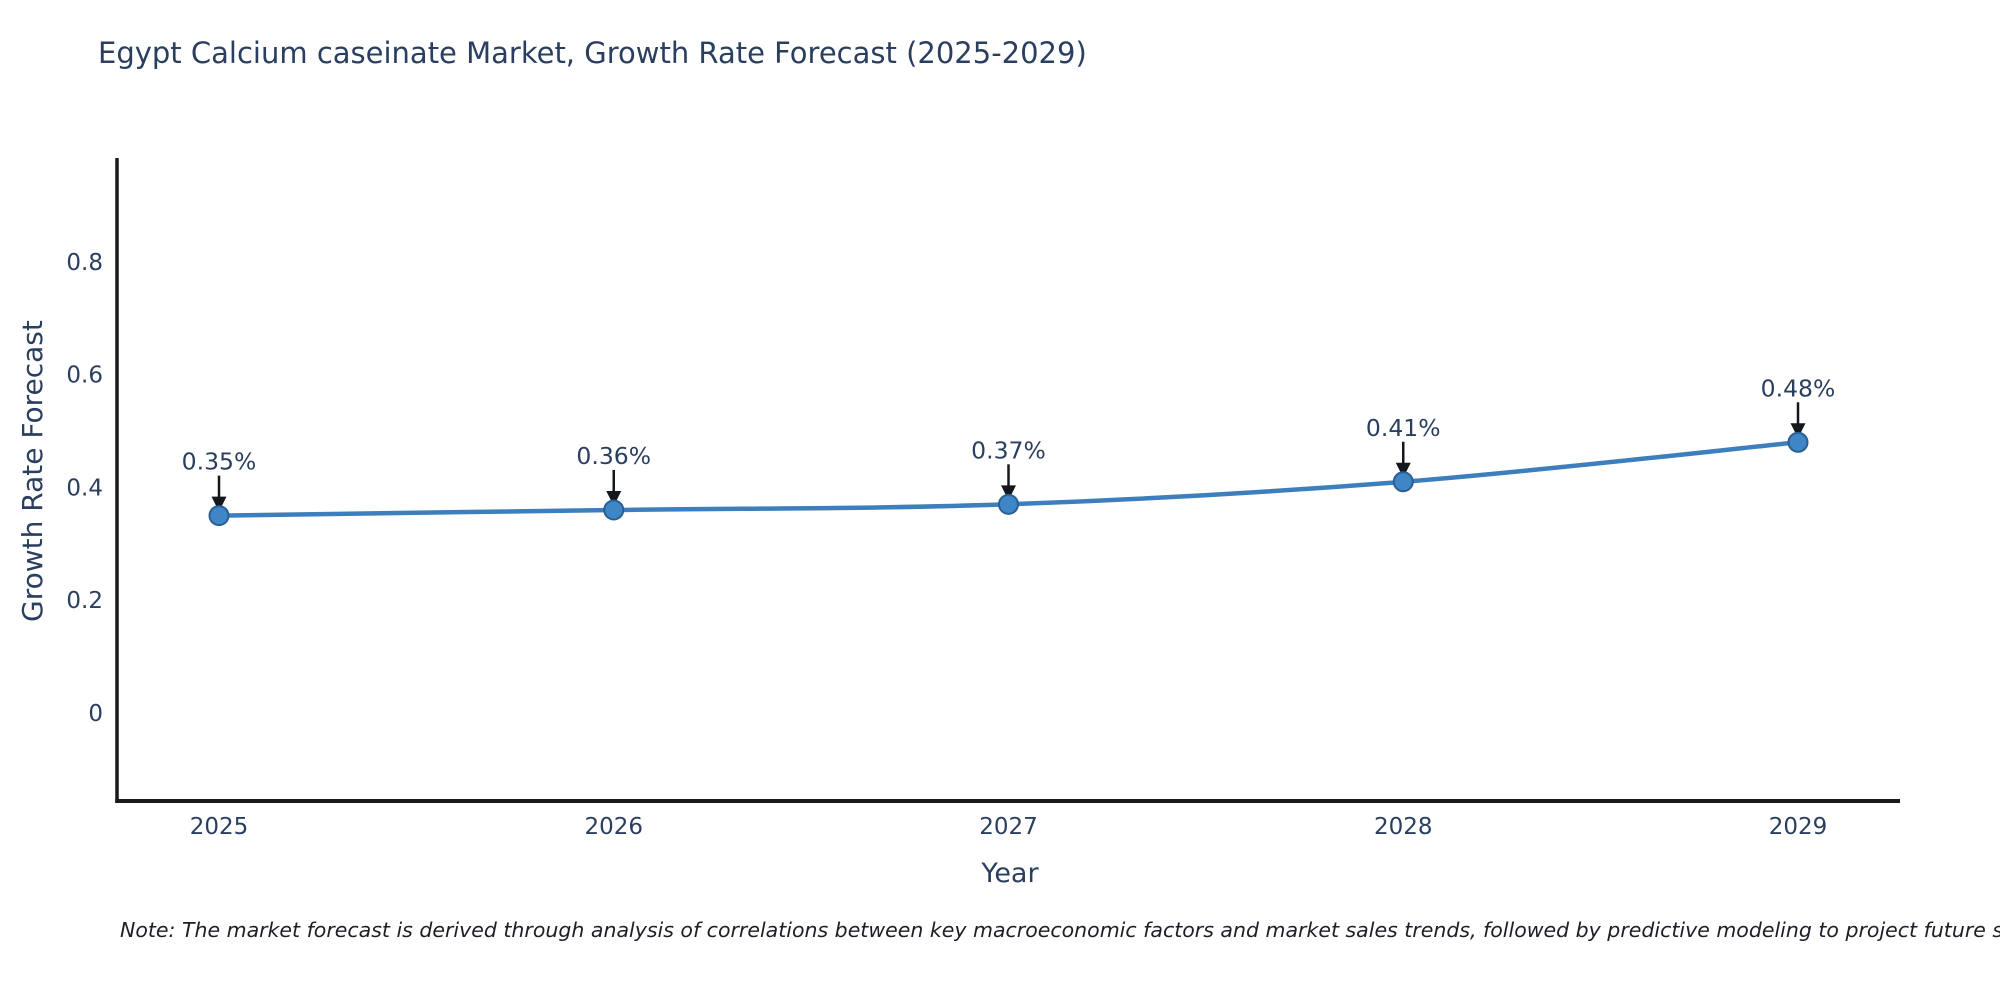 This screenshot has width=2000, height=1000. What do you see at coordinates (84, 488) in the screenshot?
I see `y-tick-label: 0.4` at bounding box center [84, 488].